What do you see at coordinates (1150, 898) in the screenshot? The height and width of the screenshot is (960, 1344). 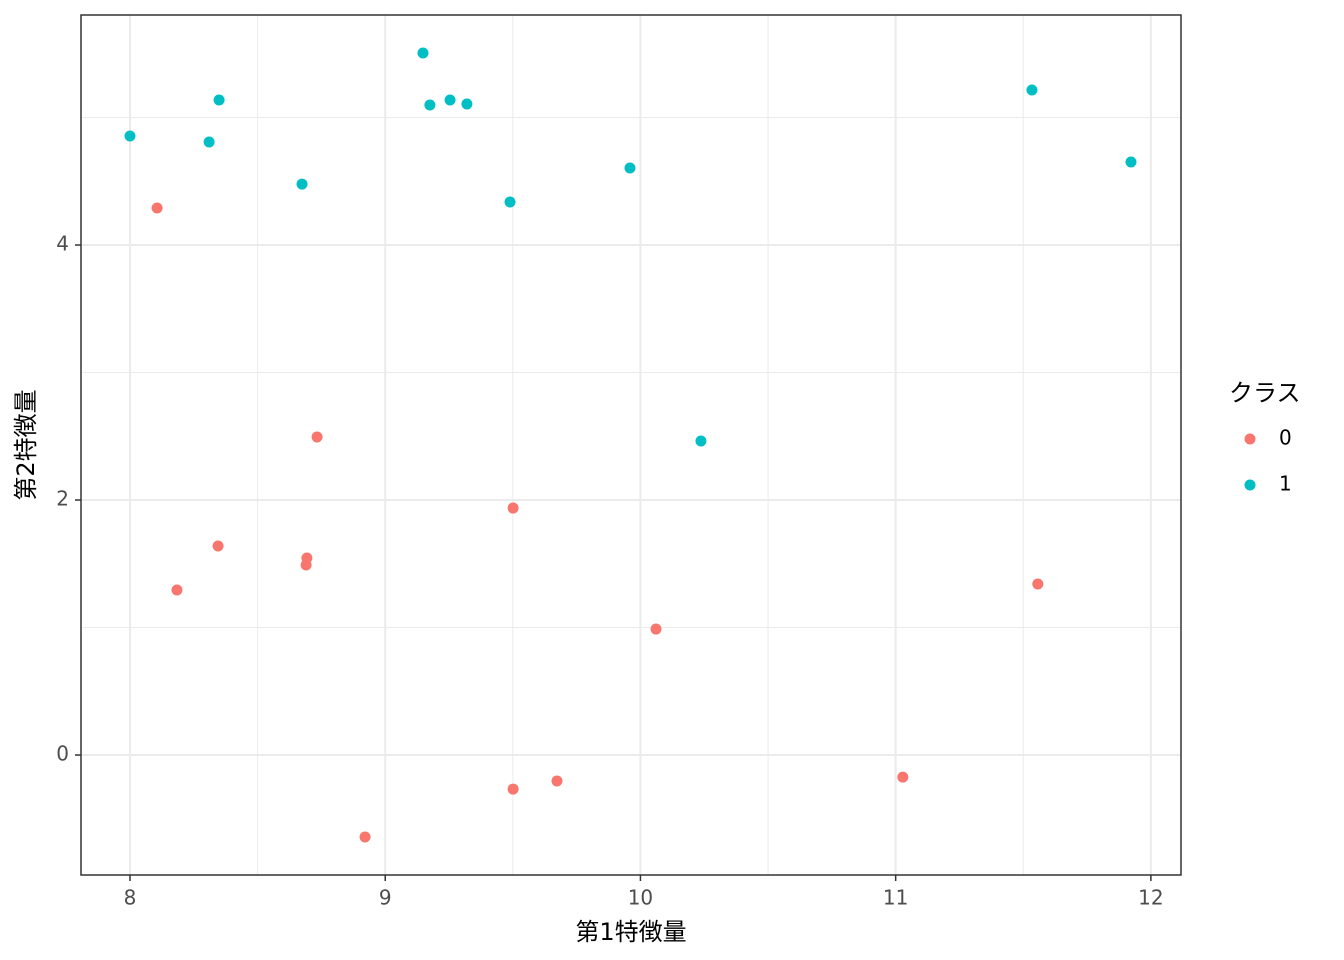 I see `x-tick-label: 12` at bounding box center [1150, 898].